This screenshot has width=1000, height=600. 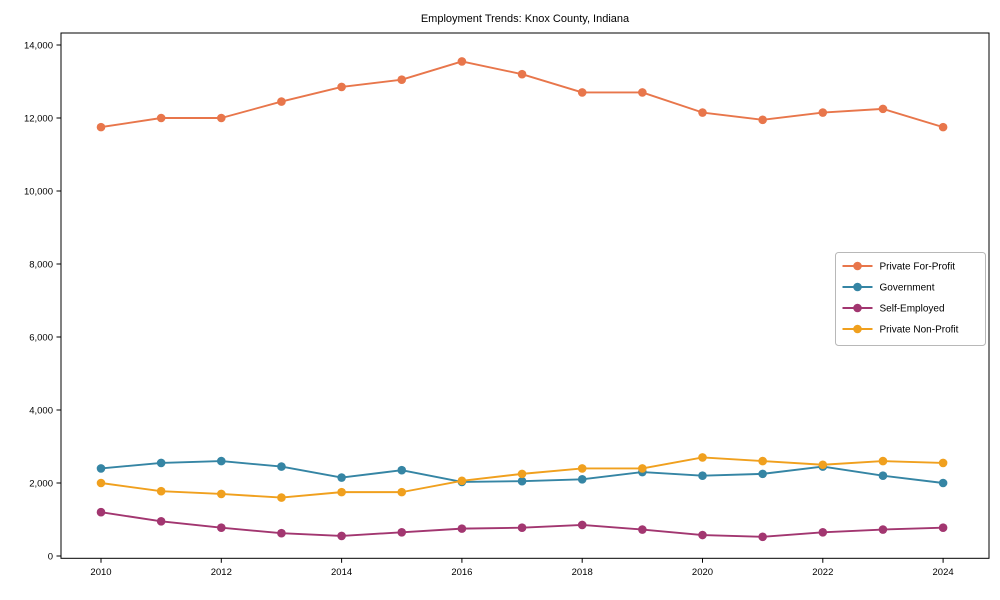 What do you see at coordinates (522, 94) in the screenshot?
I see `series-private-for-profit` at bounding box center [522, 94].